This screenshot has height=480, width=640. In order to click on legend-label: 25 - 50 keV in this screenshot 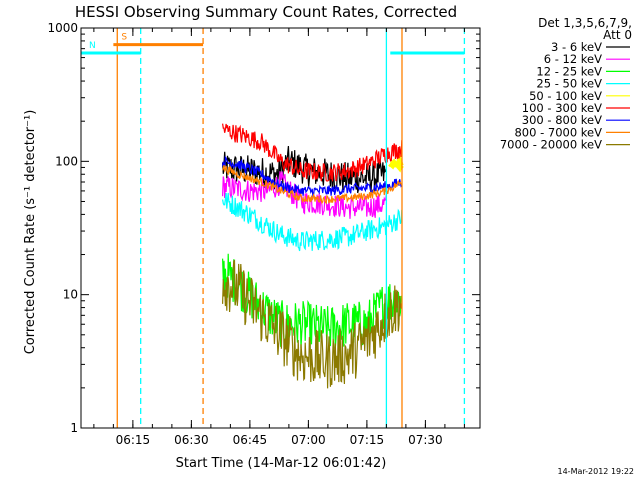, I will do `click(569, 84)`.